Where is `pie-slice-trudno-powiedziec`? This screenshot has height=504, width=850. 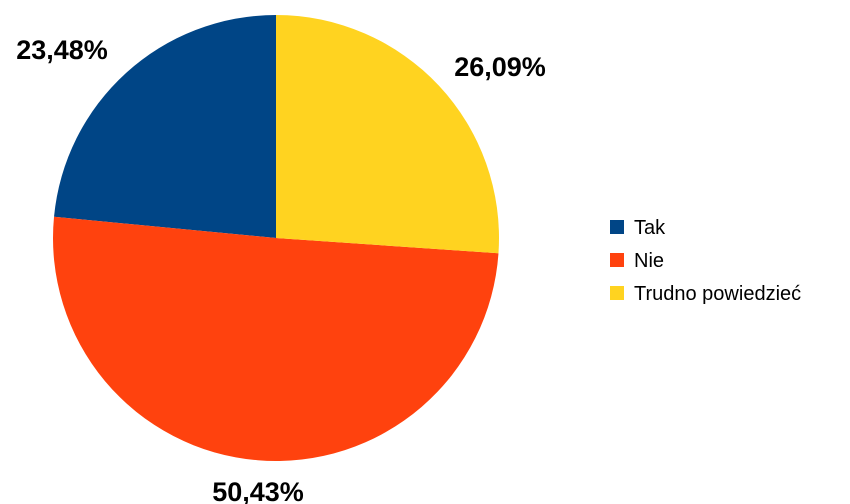 pie-slice-trudno-powiedziec is located at coordinates (388, 134).